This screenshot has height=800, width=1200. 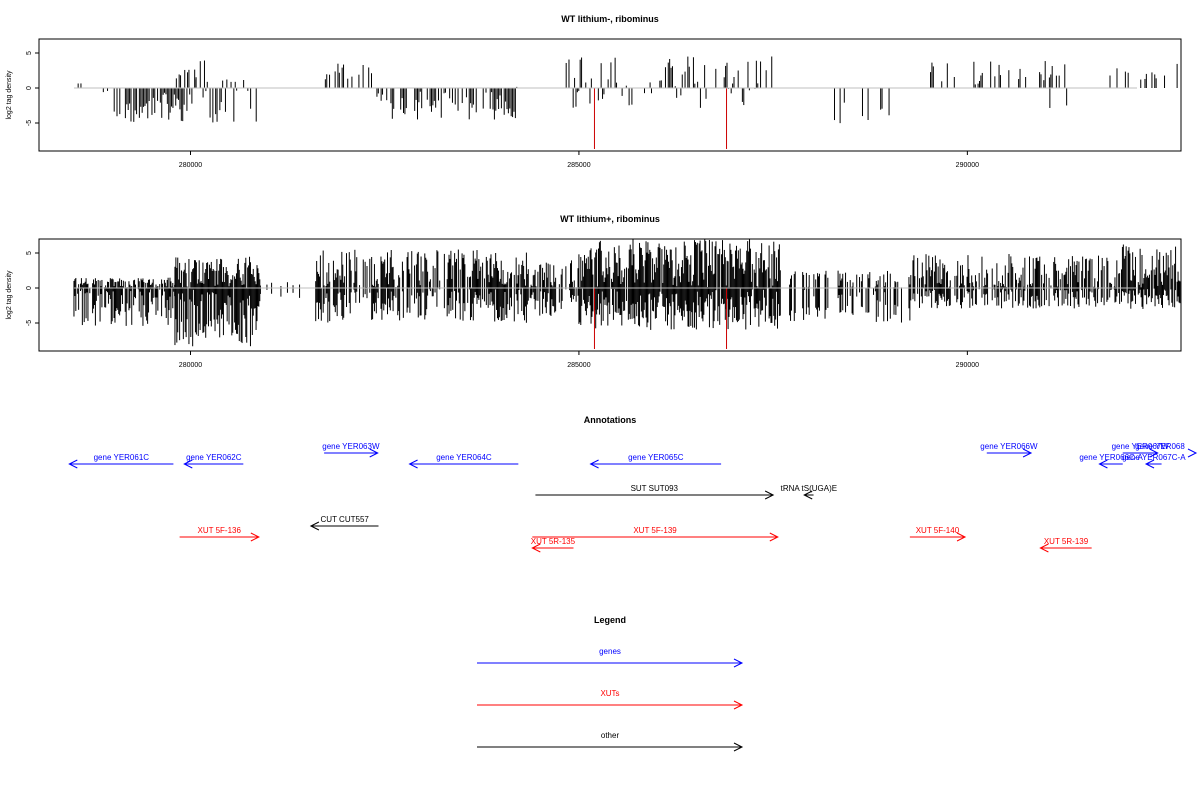 What do you see at coordinates (610, 741) in the screenshot?
I see `legend-item-other: other` at bounding box center [610, 741].